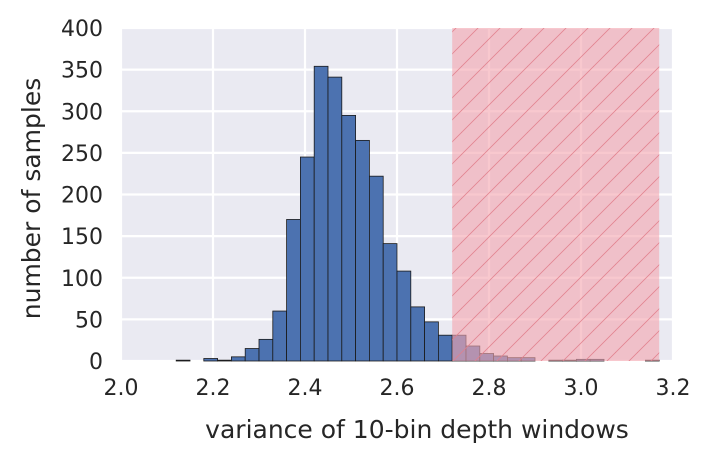 This screenshot has height=458, width=713. Describe the element at coordinates (82, 154) in the screenshot. I see `y-tick-label: 250` at that location.